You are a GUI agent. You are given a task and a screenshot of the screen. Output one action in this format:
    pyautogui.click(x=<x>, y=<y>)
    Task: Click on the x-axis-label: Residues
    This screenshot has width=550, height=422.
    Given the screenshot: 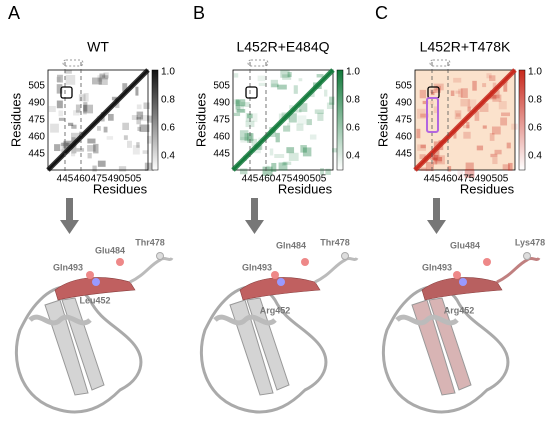 What is the action you would take?
    pyautogui.click(x=305, y=188)
    